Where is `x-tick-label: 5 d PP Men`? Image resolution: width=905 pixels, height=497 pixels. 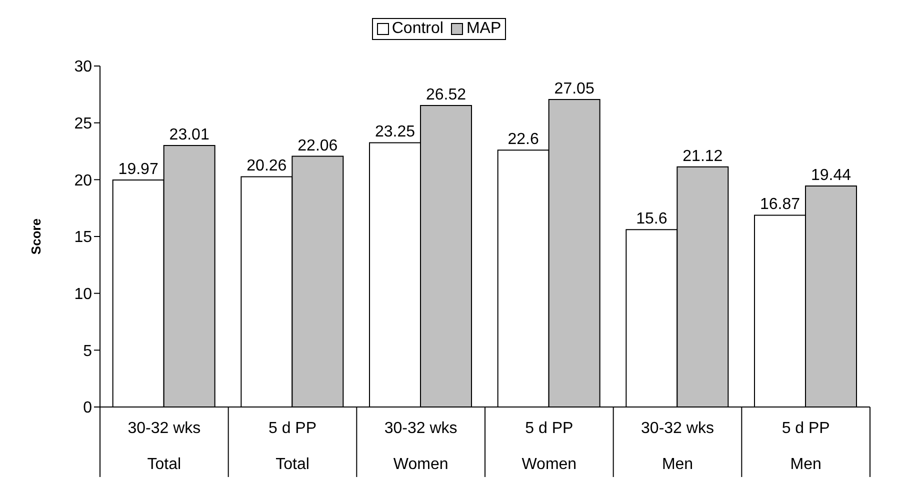
x-tick-label: 5 d PP Men is located at coordinates (806, 446).